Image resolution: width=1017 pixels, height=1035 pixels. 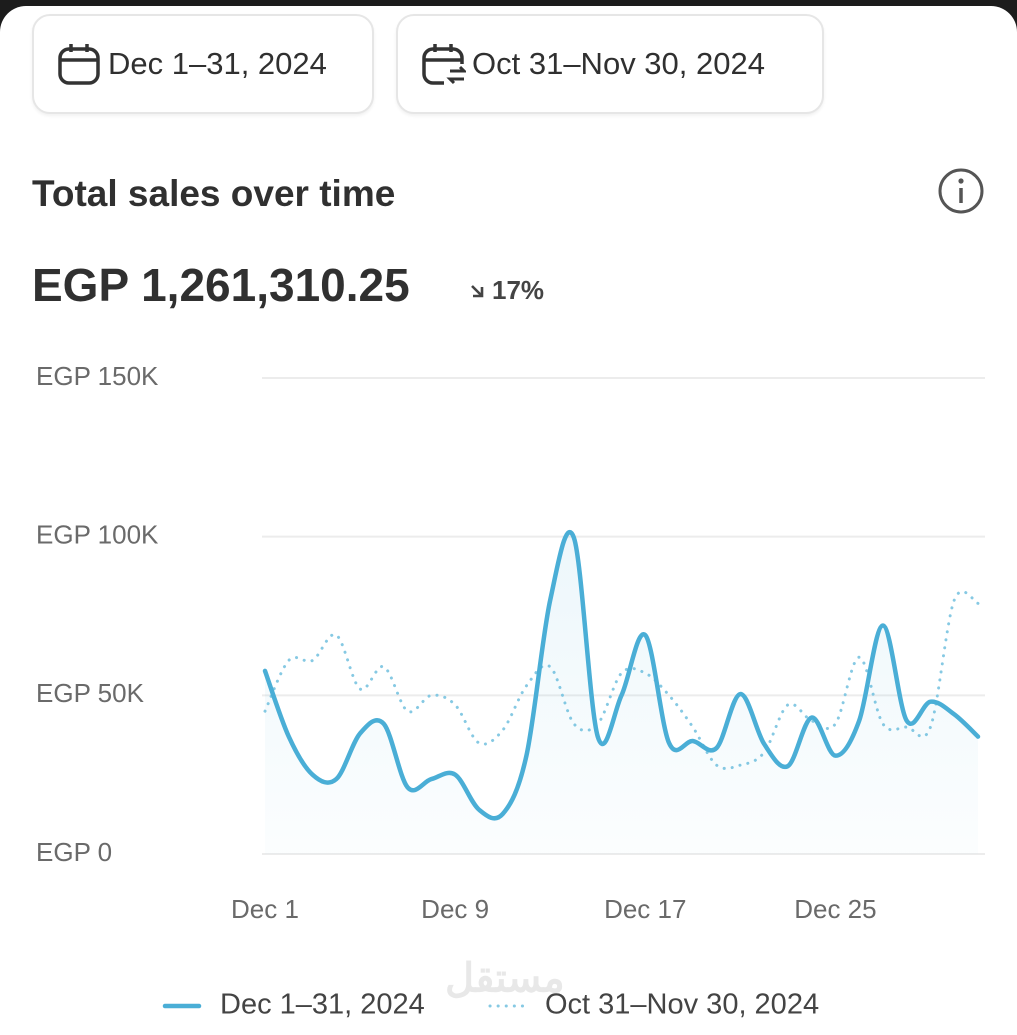 What do you see at coordinates (322, 1005) in the screenshot?
I see `legend-label: Dec 1–31, 2024` at bounding box center [322, 1005].